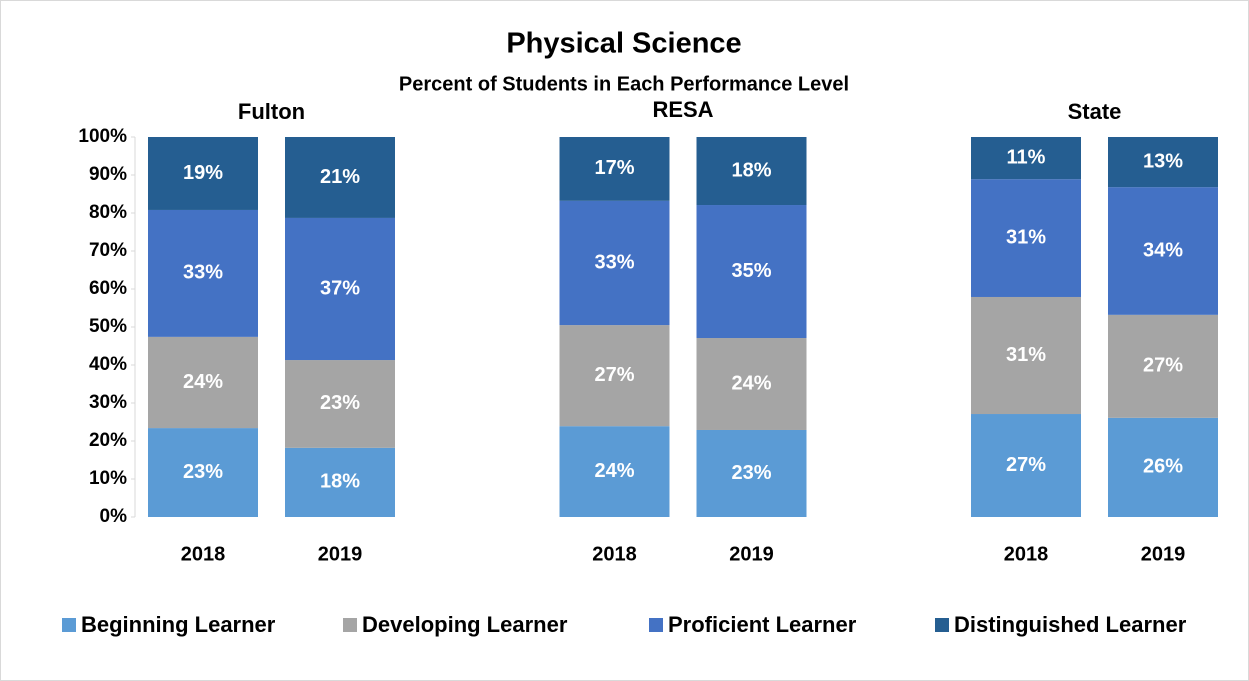 The image size is (1249, 681). What do you see at coordinates (465, 624) in the screenshot?
I see `legend-label: Developing Learner` at bounding box center [465, 624].